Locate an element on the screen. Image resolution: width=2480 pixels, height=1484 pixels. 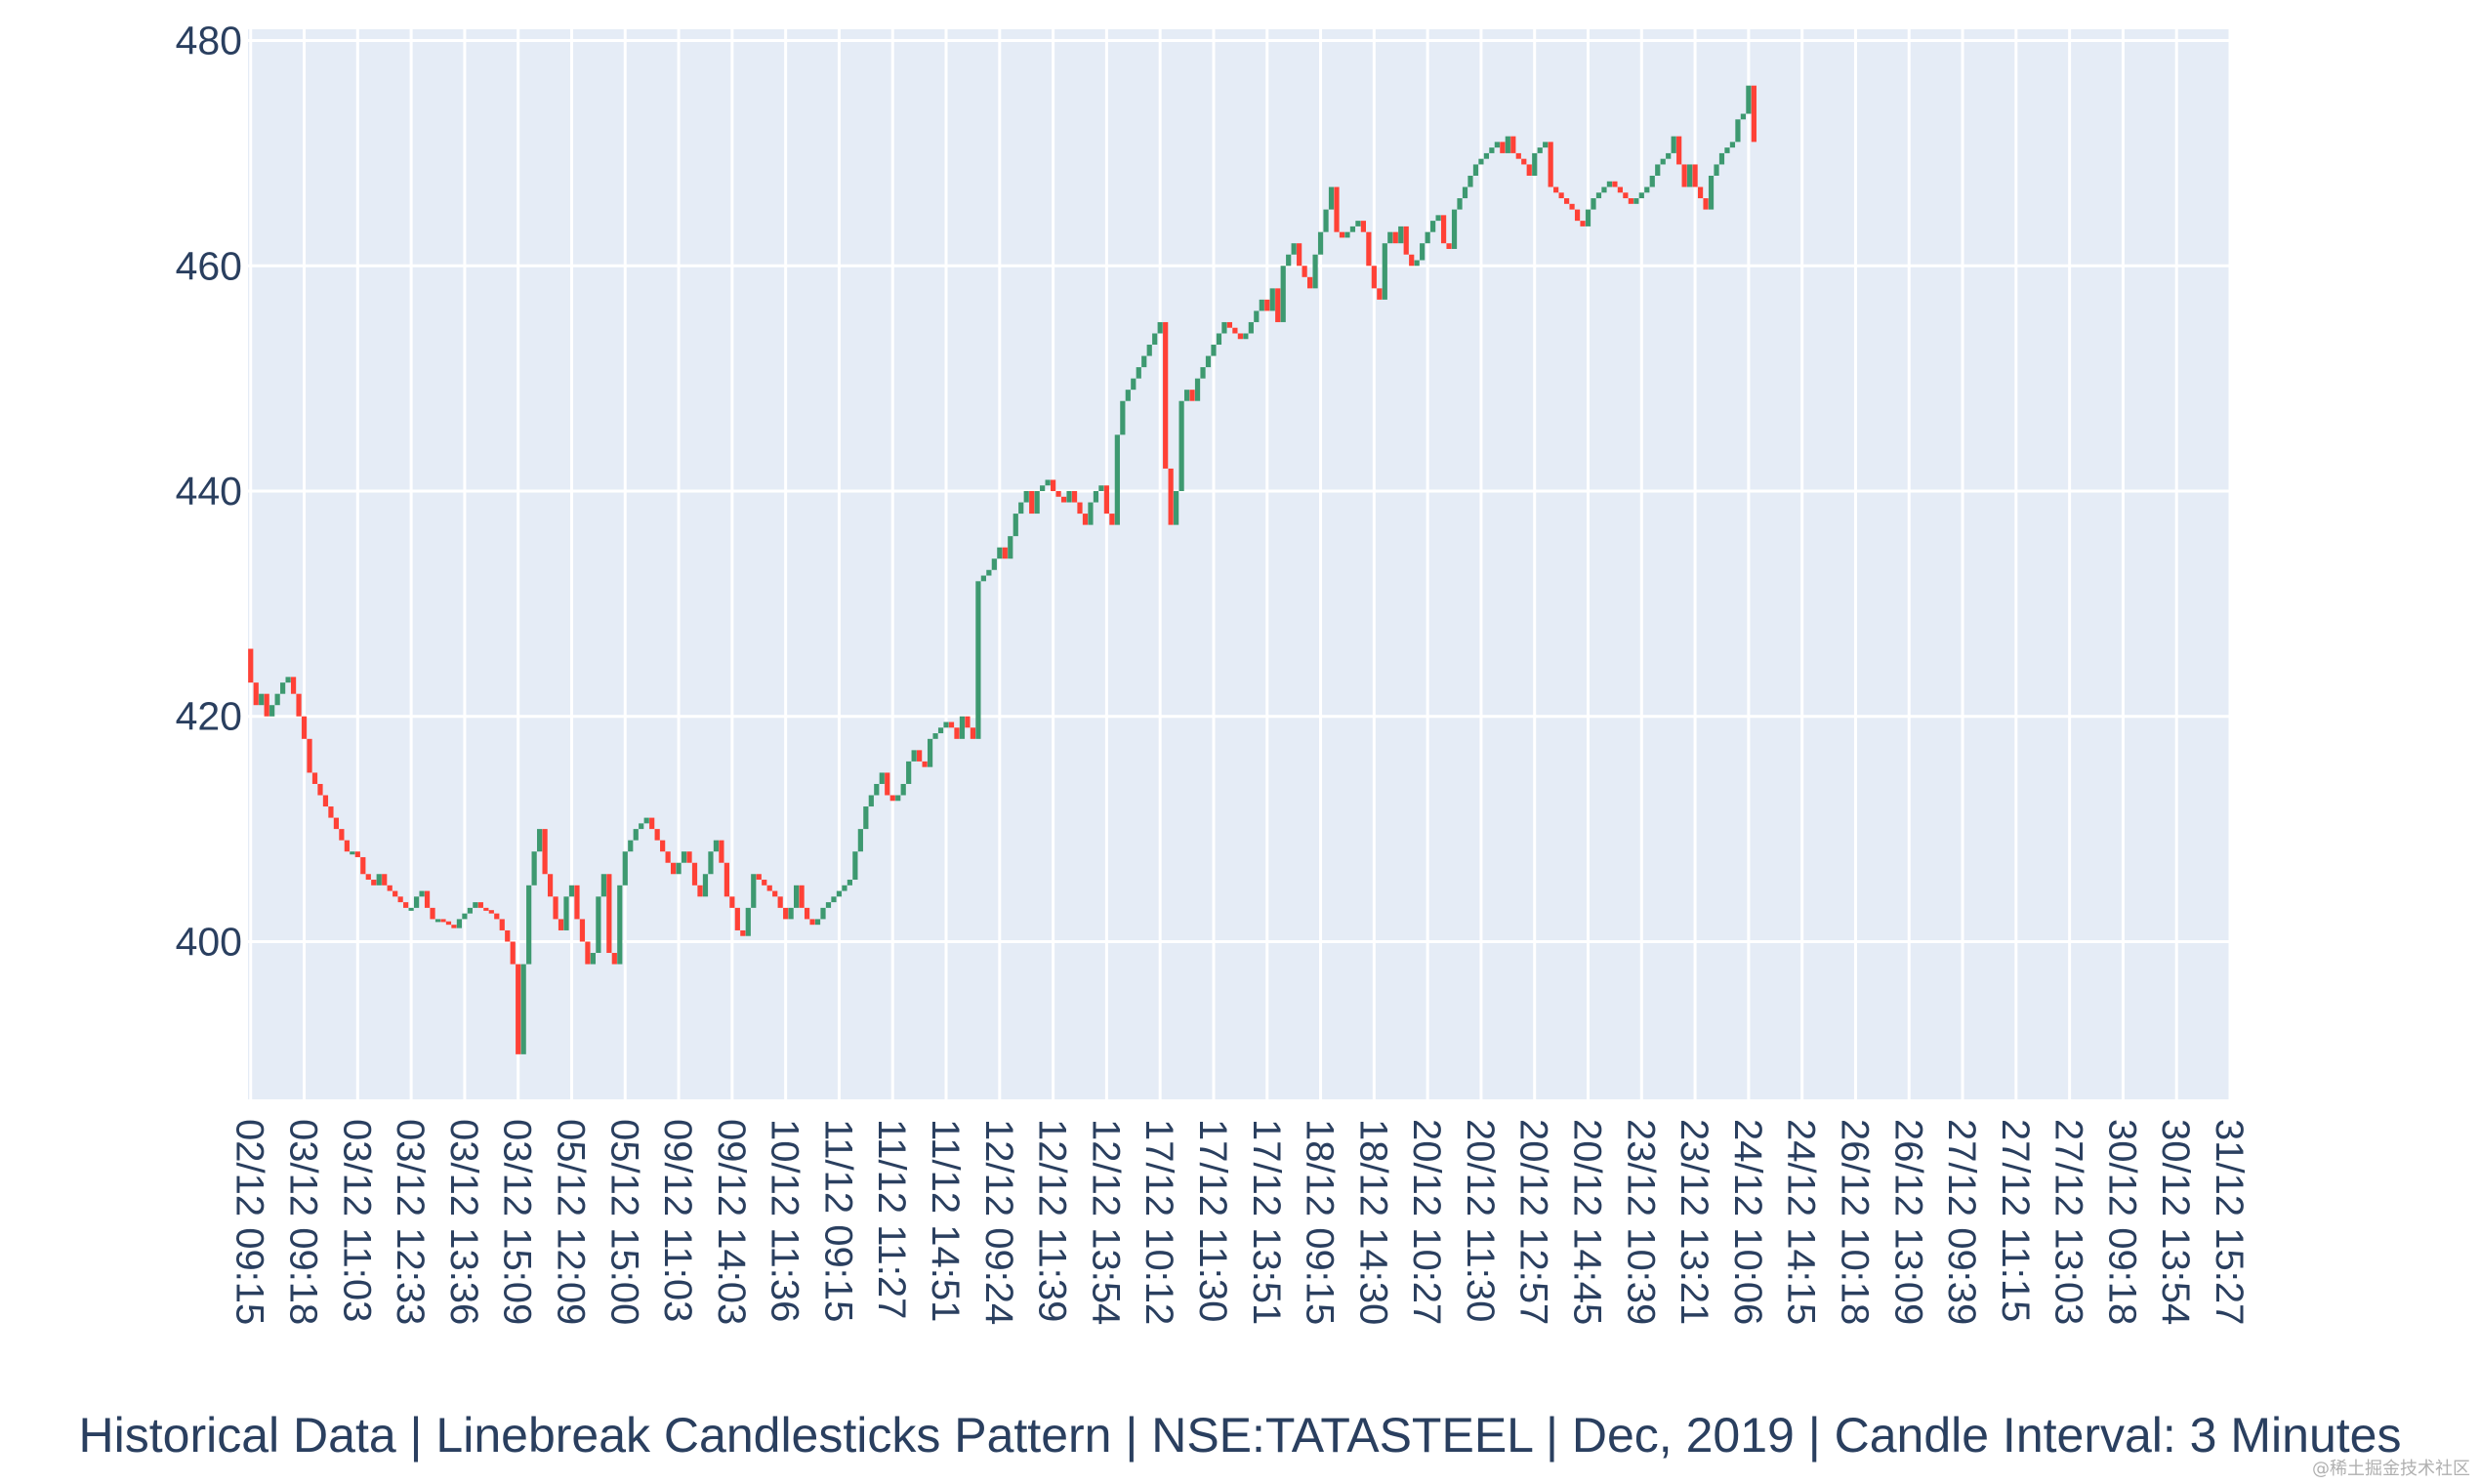
x-tick-label: 09/12 11:03 is located at coordinates (677, 1221).